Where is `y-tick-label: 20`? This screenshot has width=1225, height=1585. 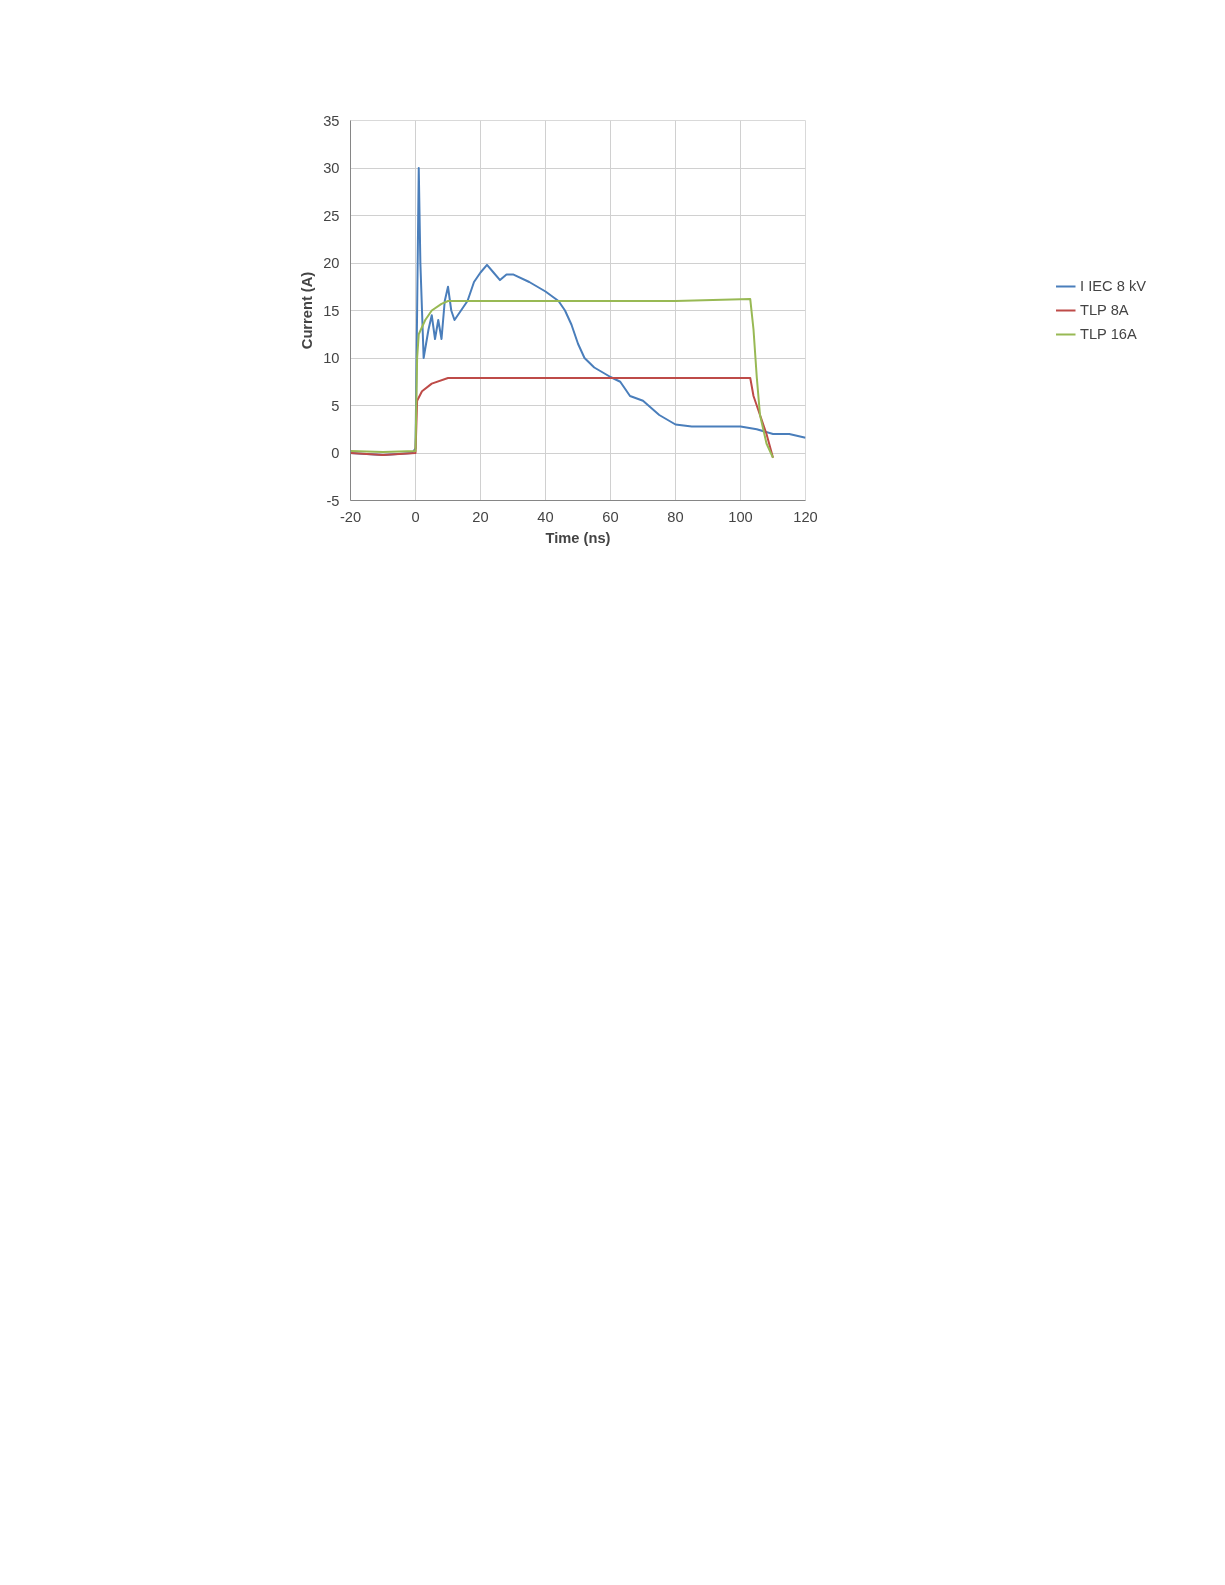 y-tick-label: 20 is located at coordinates (331, 263).